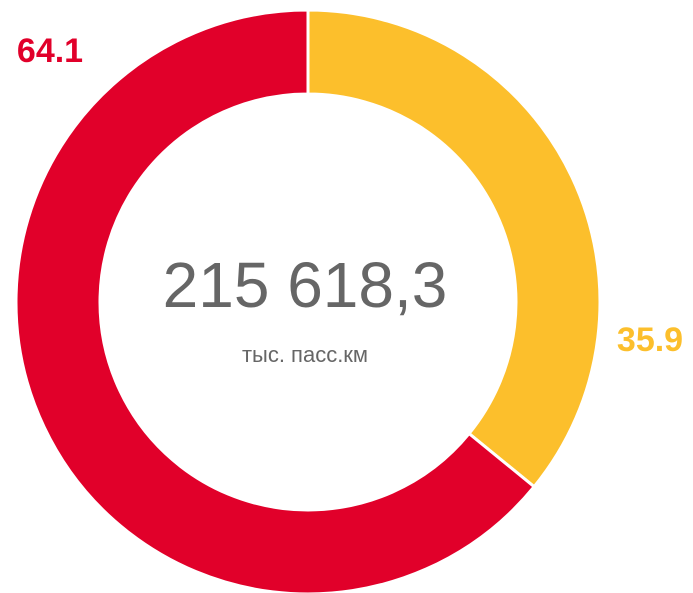 Image resolution: width=693 pixels, height=593 pixels. I want to click on center-label: 215 618,3, so click(305, 285).